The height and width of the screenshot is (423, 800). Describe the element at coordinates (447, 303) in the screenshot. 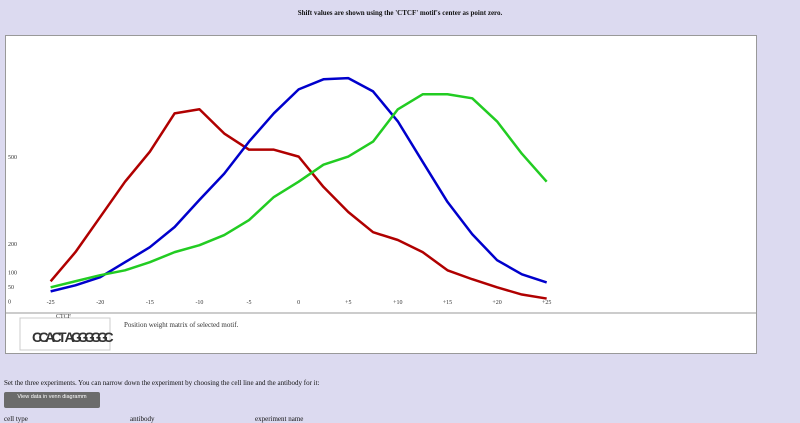

I see `x-tick-label: +15` at that location.